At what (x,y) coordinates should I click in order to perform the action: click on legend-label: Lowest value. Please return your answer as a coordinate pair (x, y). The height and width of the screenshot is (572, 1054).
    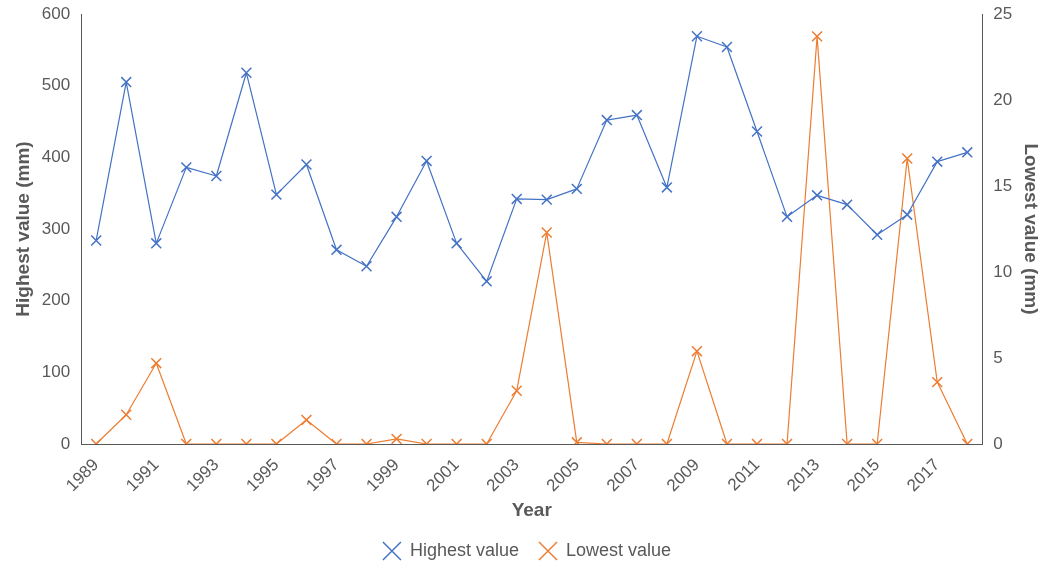
    Looking at the image, I should click on (619, 549).